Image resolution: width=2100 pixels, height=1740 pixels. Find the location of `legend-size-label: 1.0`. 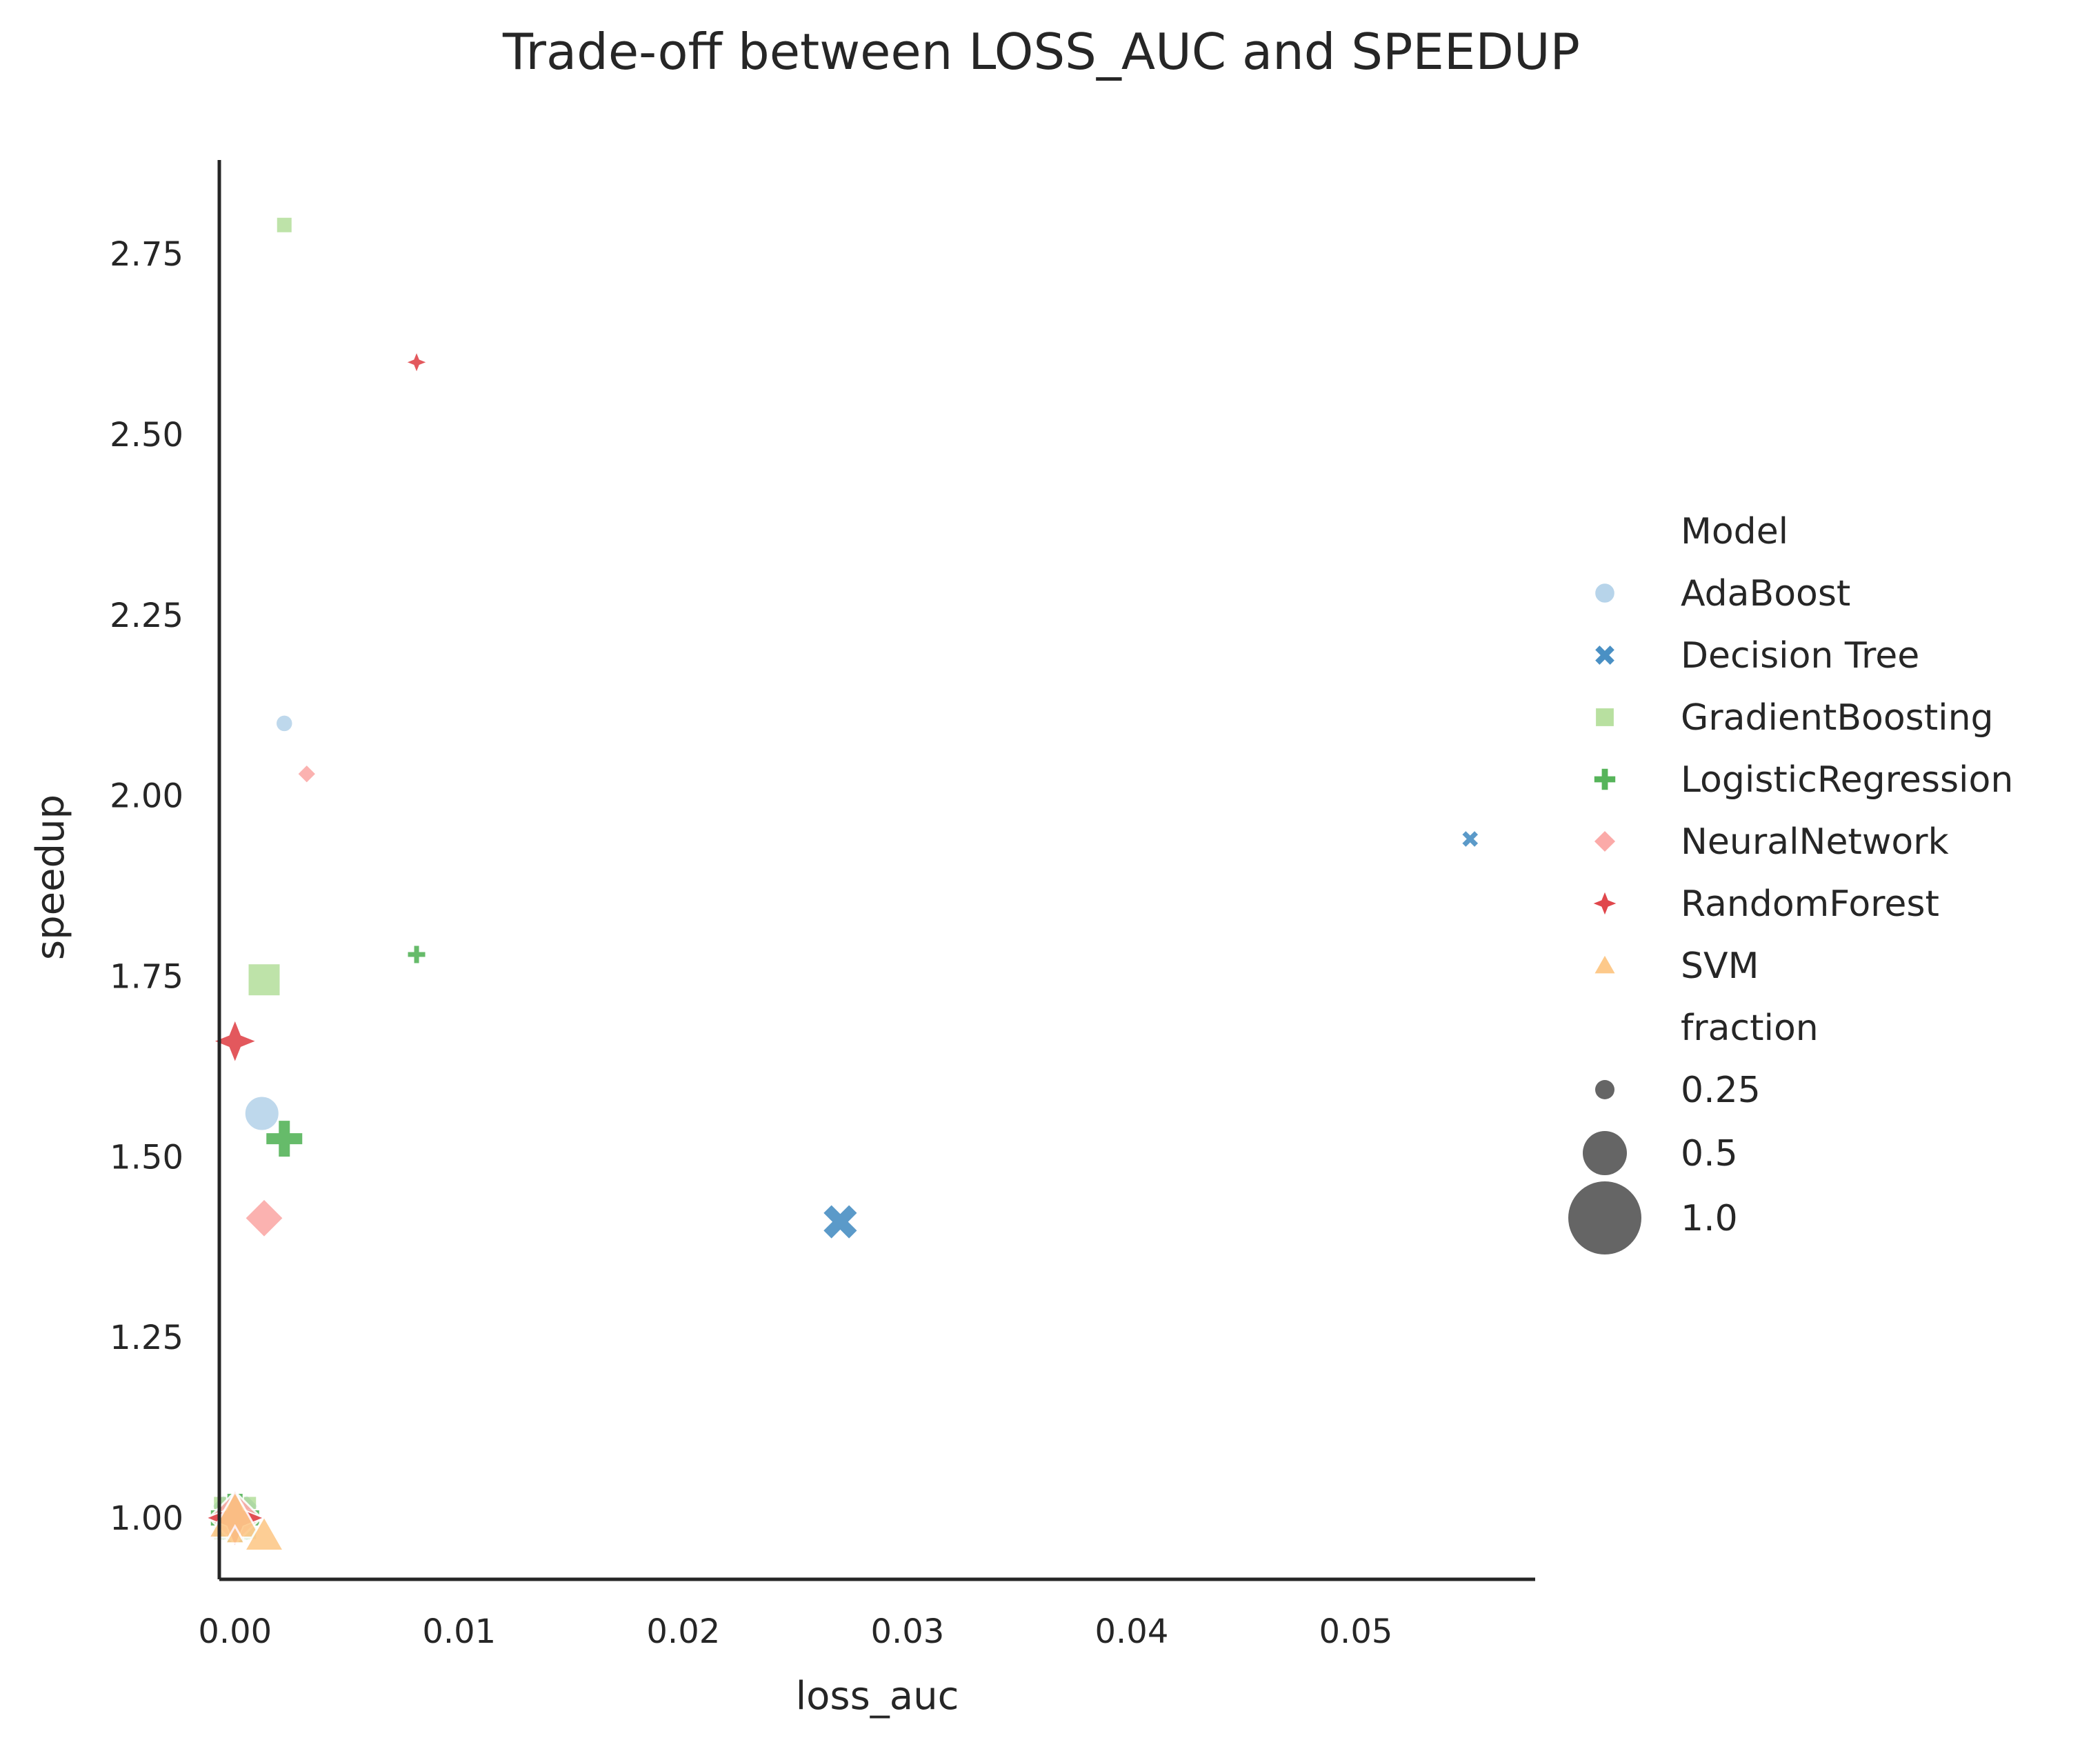

legend-size-label: 1.0 is located at coordinates (1710, 1218).